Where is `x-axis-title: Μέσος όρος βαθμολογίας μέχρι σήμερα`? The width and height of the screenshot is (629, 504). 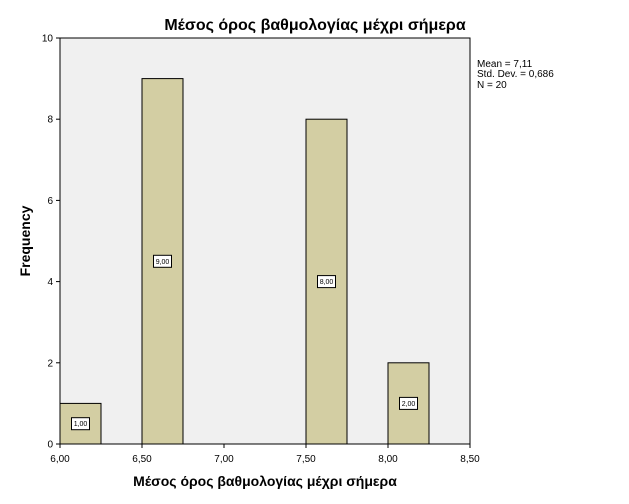
x-axis-title: Μέσος όρος βαθμολογίας μέχρι σήμερα is located at coordinates (265, 481).